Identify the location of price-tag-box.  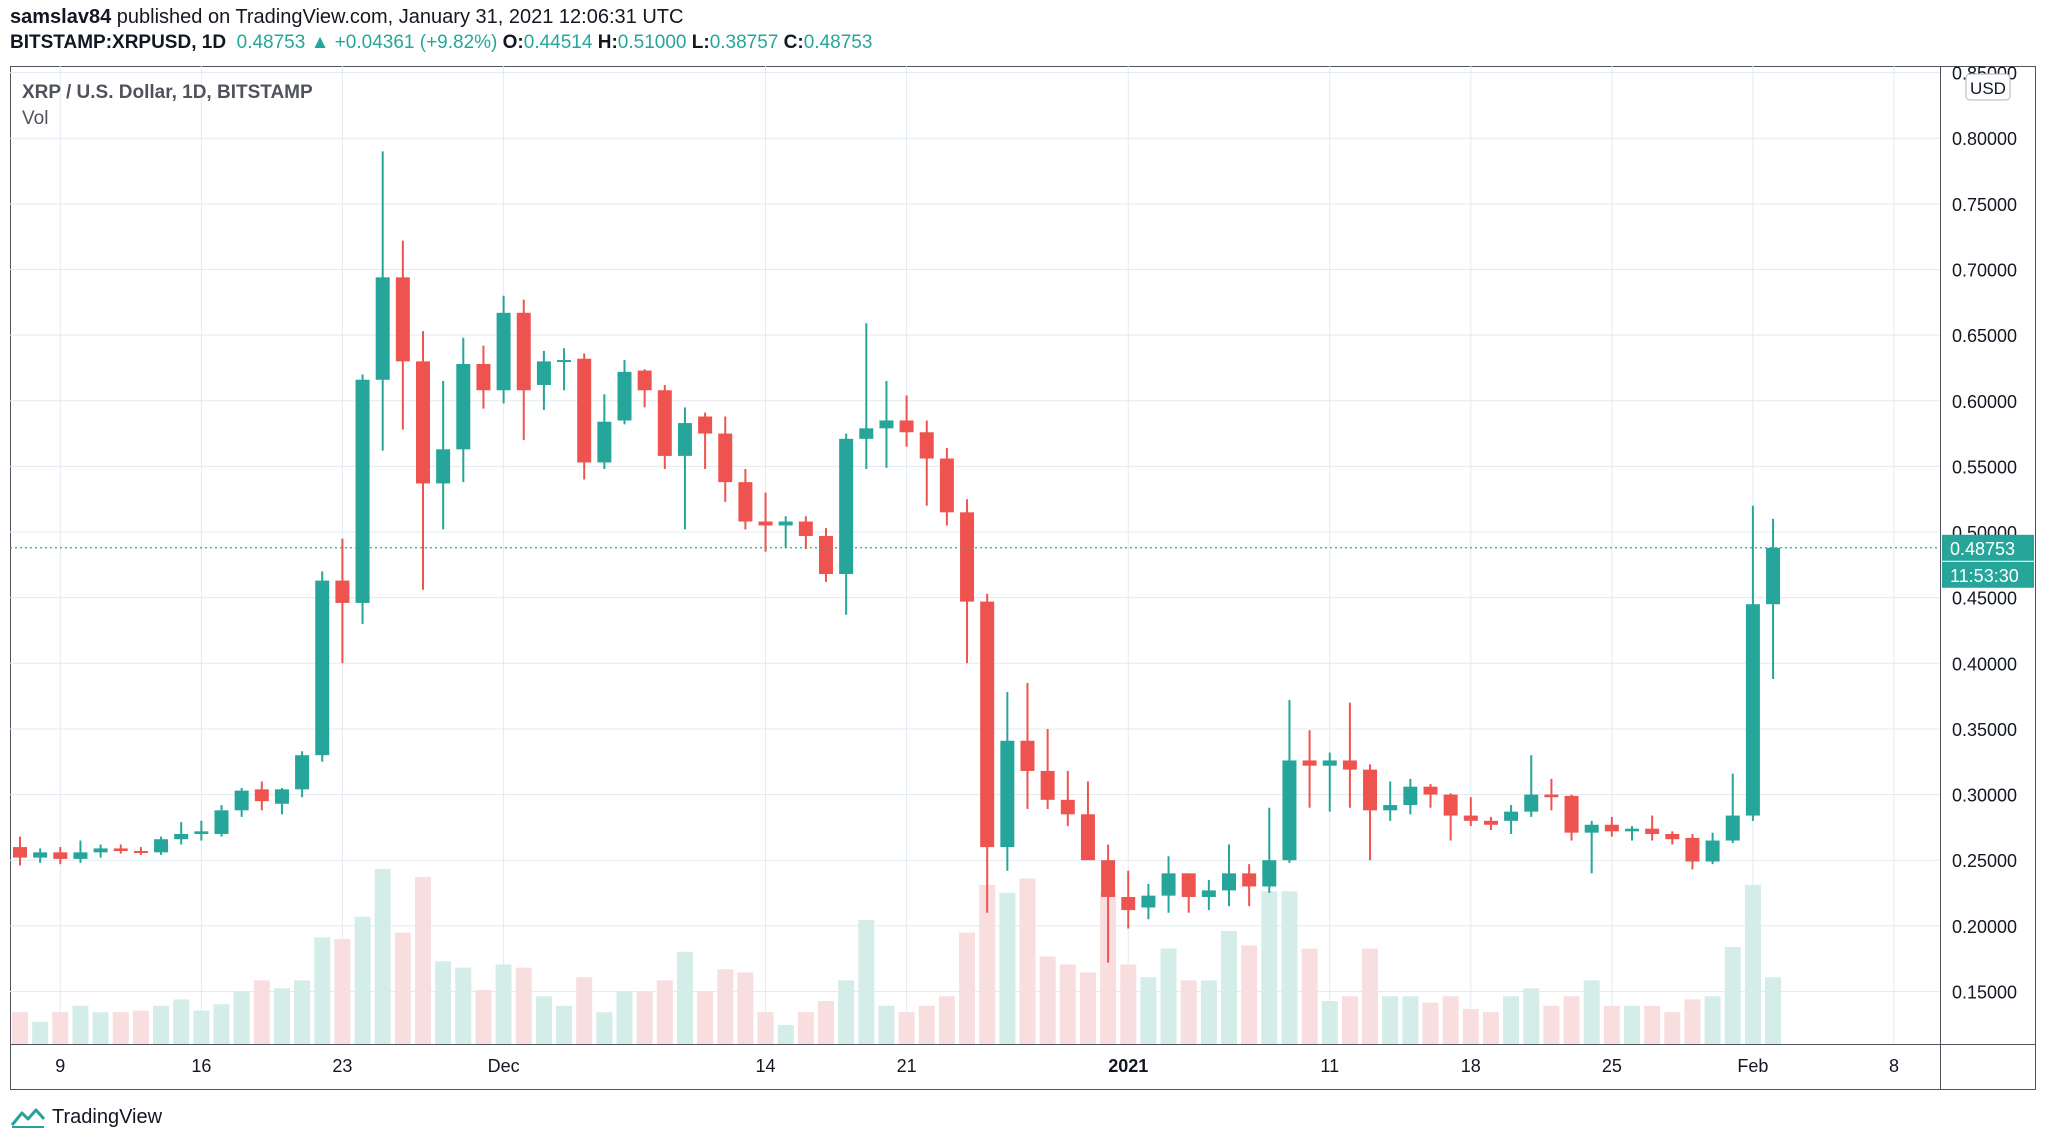
(1988, 547).